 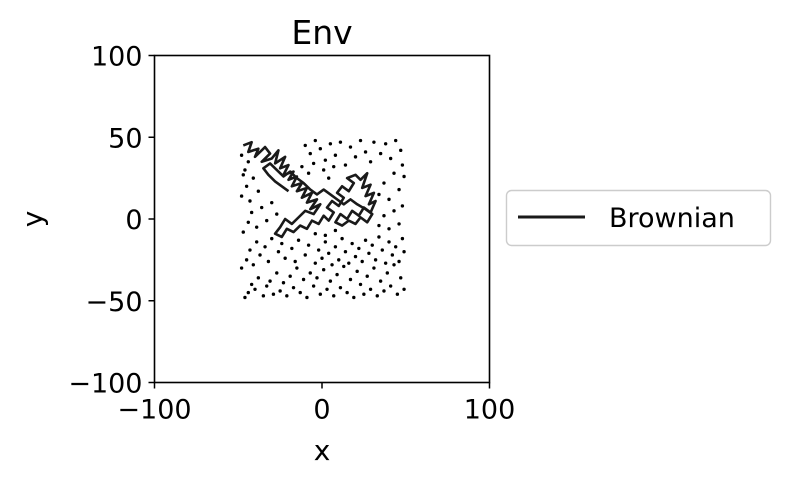 I want to click on legend-frame, so click(x=638, y=218).